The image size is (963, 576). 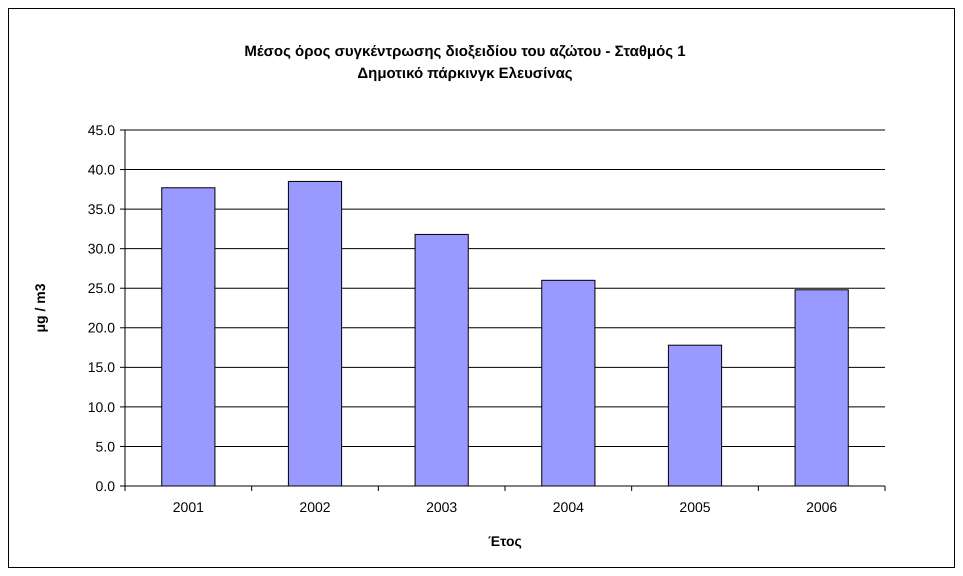 I want to click on y-tick-label: 30.0, so click(x=102, y=248).